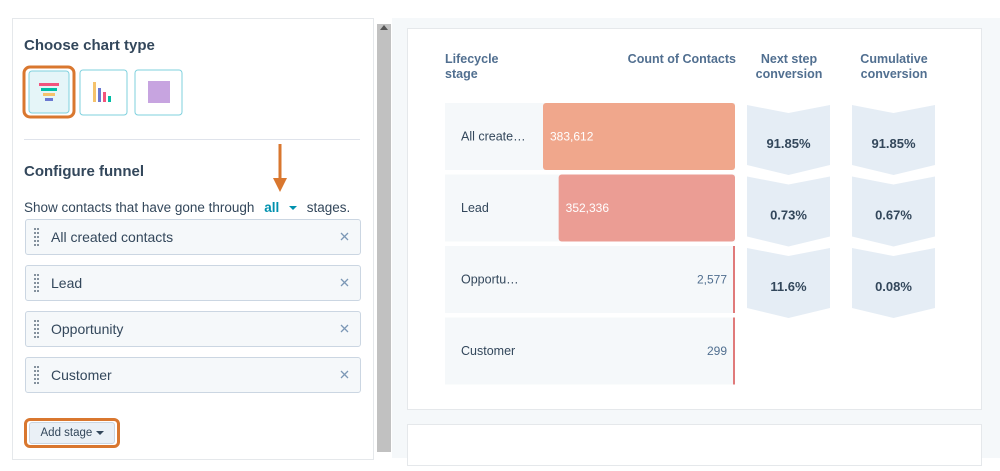  I want to click on dropdown-caret, so click(292, 208).